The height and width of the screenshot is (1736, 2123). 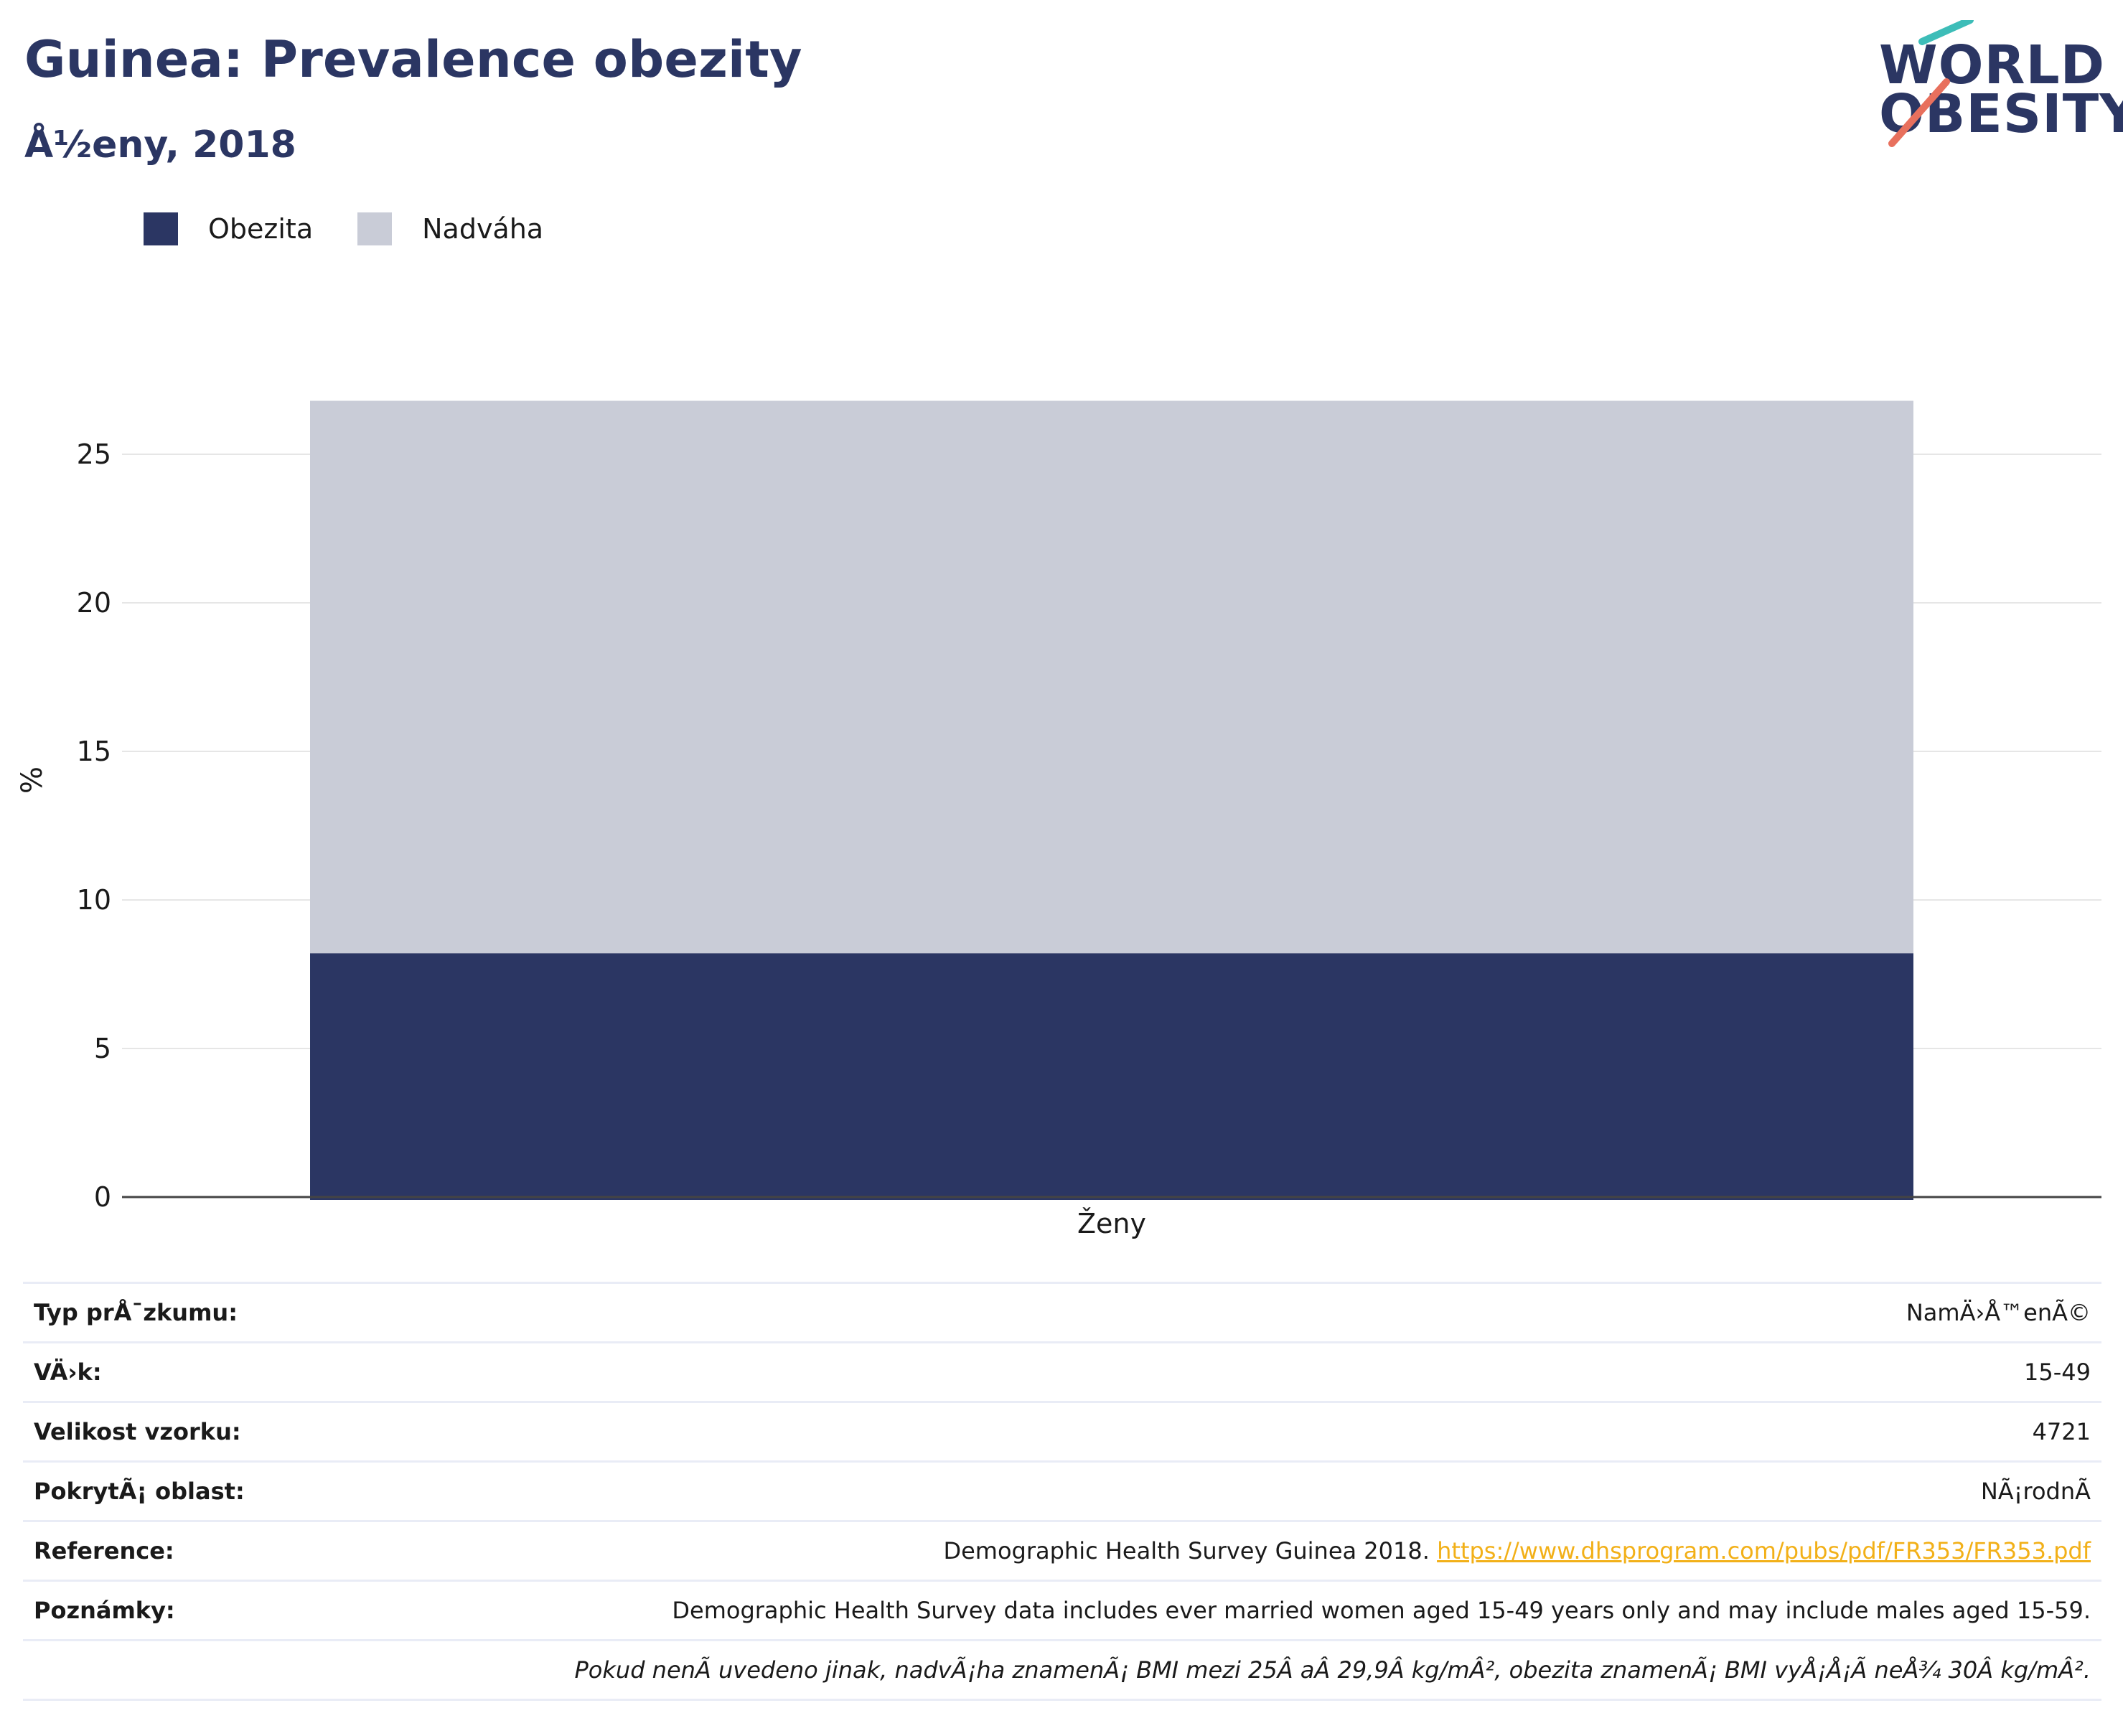 I want to click on info-label: Poznámky:, so click(x=104, y=1610).